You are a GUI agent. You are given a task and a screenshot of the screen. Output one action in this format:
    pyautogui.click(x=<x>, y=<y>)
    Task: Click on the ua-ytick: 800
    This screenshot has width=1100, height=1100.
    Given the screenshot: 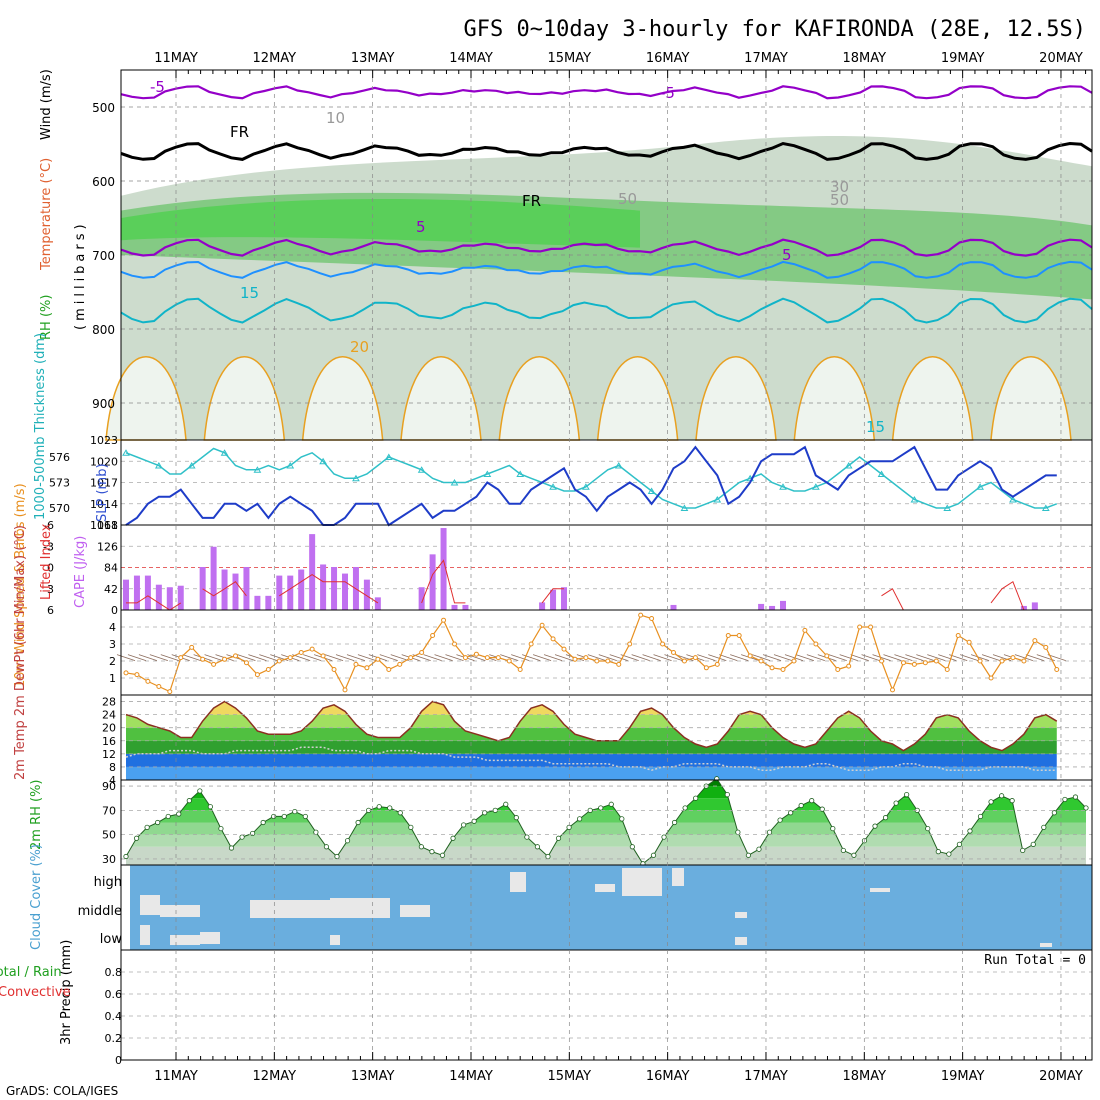 What is the action you would take?
    pyautogui.click(x=103, y=330)
    